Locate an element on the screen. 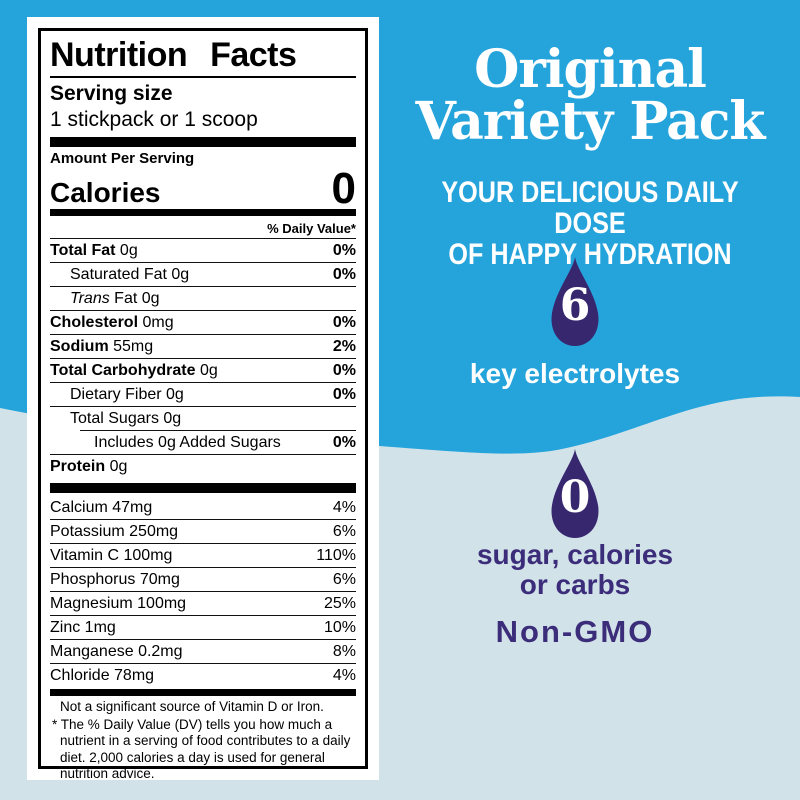 The height and width of the screenshot is (800, 800). nutrient-row: Total Carbohydrate 0g 0% is located at coordinates (203, 370).